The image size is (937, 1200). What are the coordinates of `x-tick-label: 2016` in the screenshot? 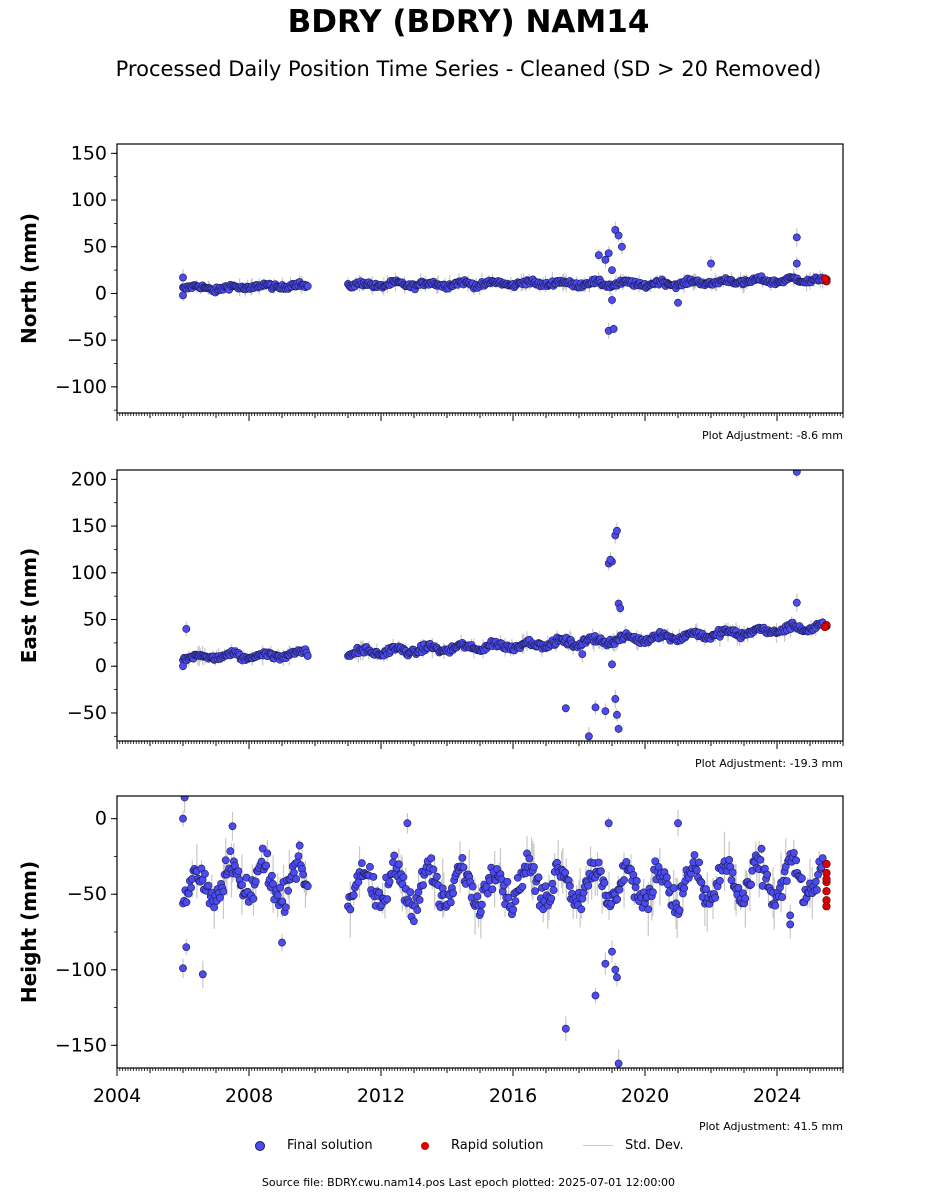 It's located at (513, 1096).